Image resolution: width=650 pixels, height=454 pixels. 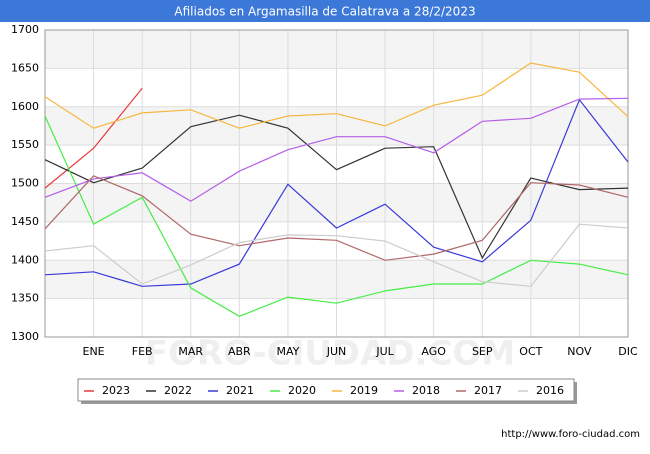 I want to click on y-tick-label: 1450, so click(x=25, y=221).